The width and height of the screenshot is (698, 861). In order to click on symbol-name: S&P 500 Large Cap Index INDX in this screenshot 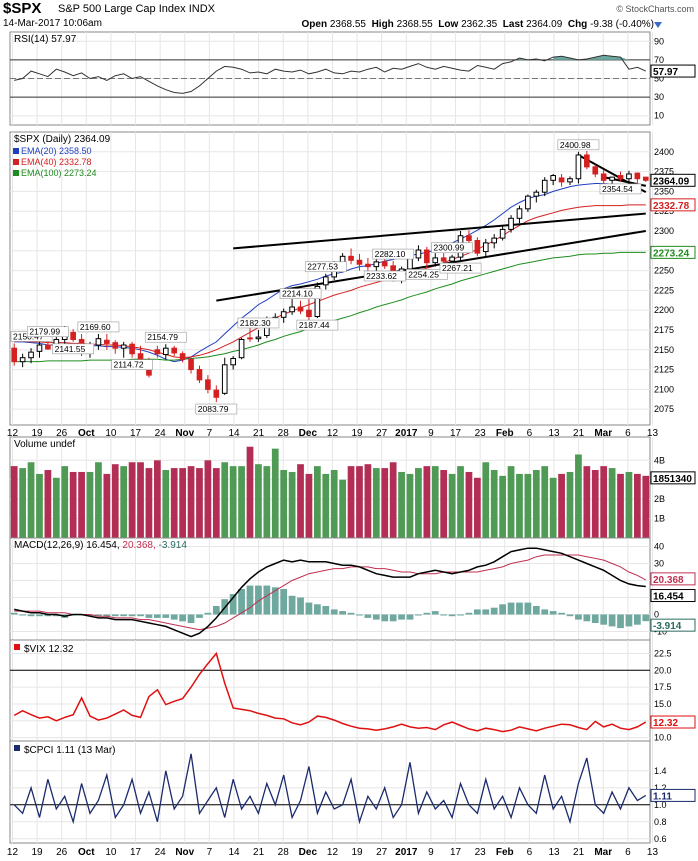, I will do `click(136, 9)`.